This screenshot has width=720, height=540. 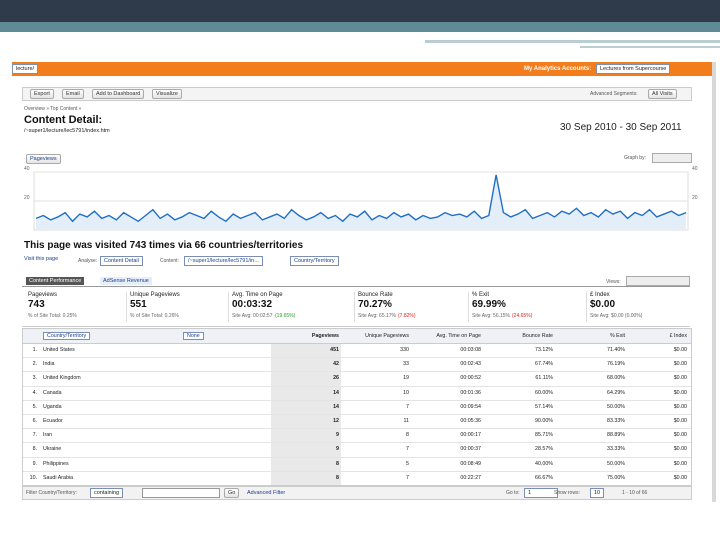 I want to click on slide-stripe, so click(x=360, y=27).